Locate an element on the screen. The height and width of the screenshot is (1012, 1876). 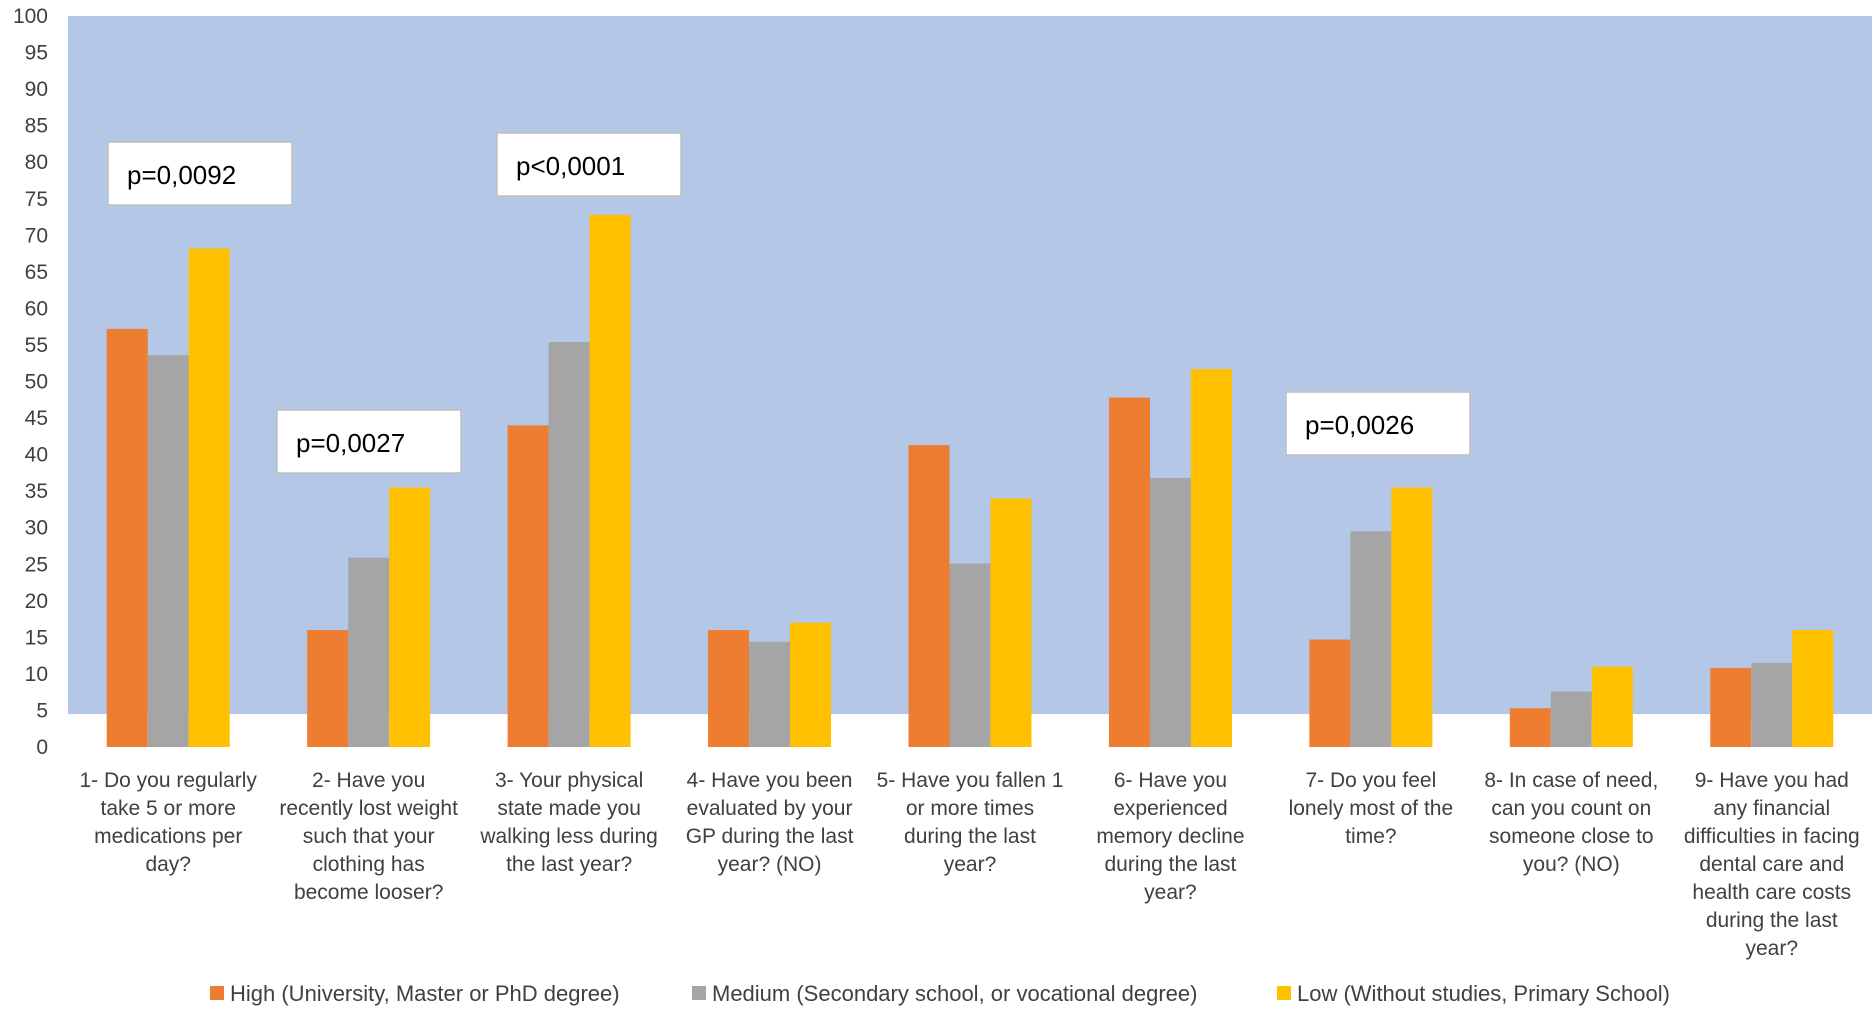
y-tick-label: 20 is located at coordinates (36, 601).